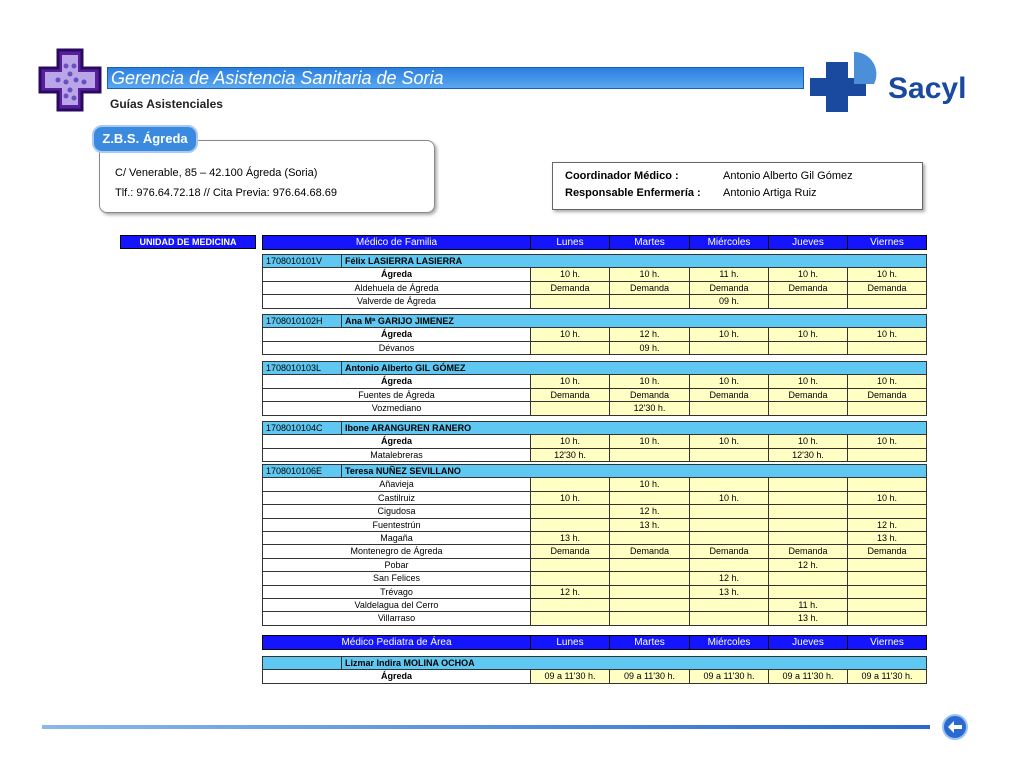 The image size is (1020, 779). What do you see at coordinates (216, 173) in the screenshot?
I see `address-line: C/ Venerable, 85 – 42.100 Ágreda (Soria)` at bounding box center [216, 173].